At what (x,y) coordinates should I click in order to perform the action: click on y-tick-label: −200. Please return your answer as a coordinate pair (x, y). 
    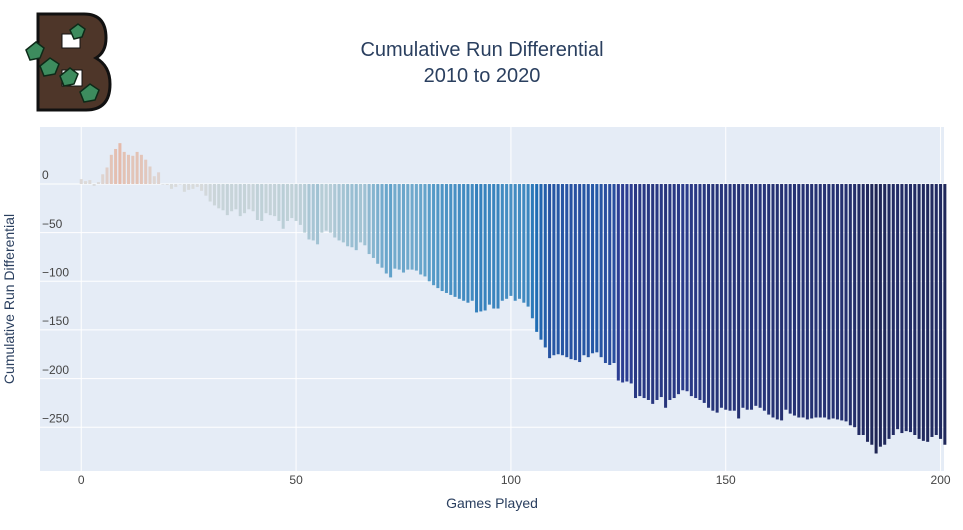
    Looking at the image, I should click on (55, 370).